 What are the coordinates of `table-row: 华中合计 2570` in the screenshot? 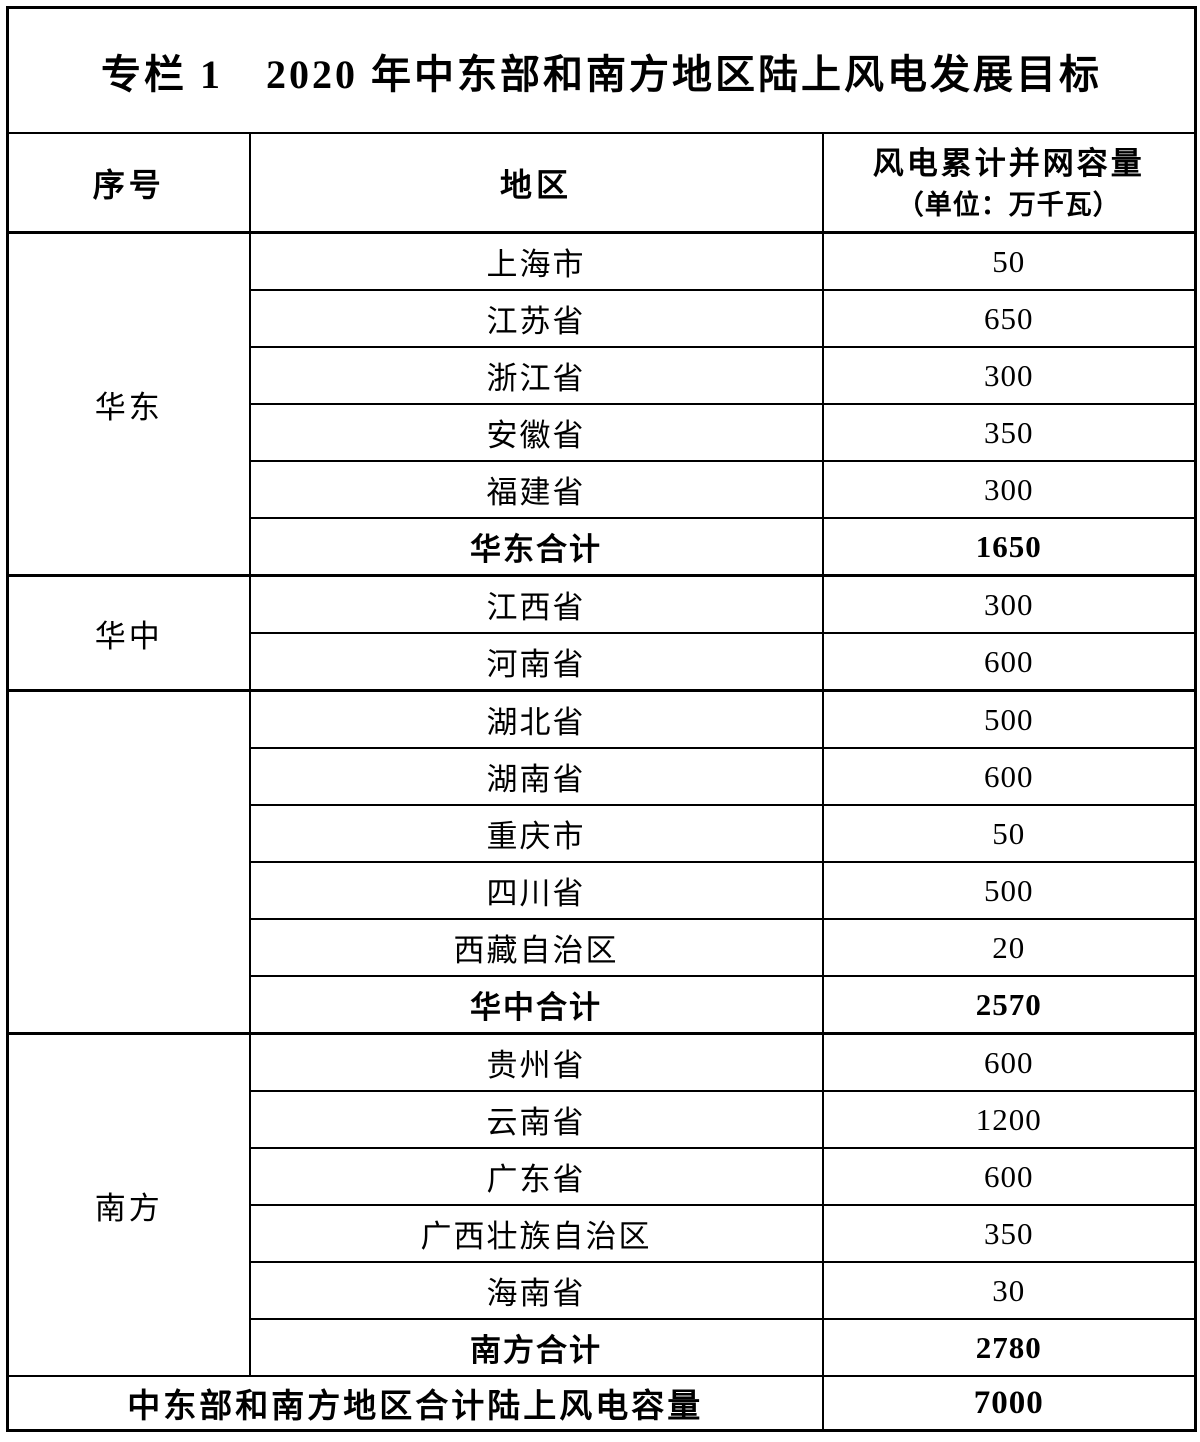 It's located at (602, 1005).